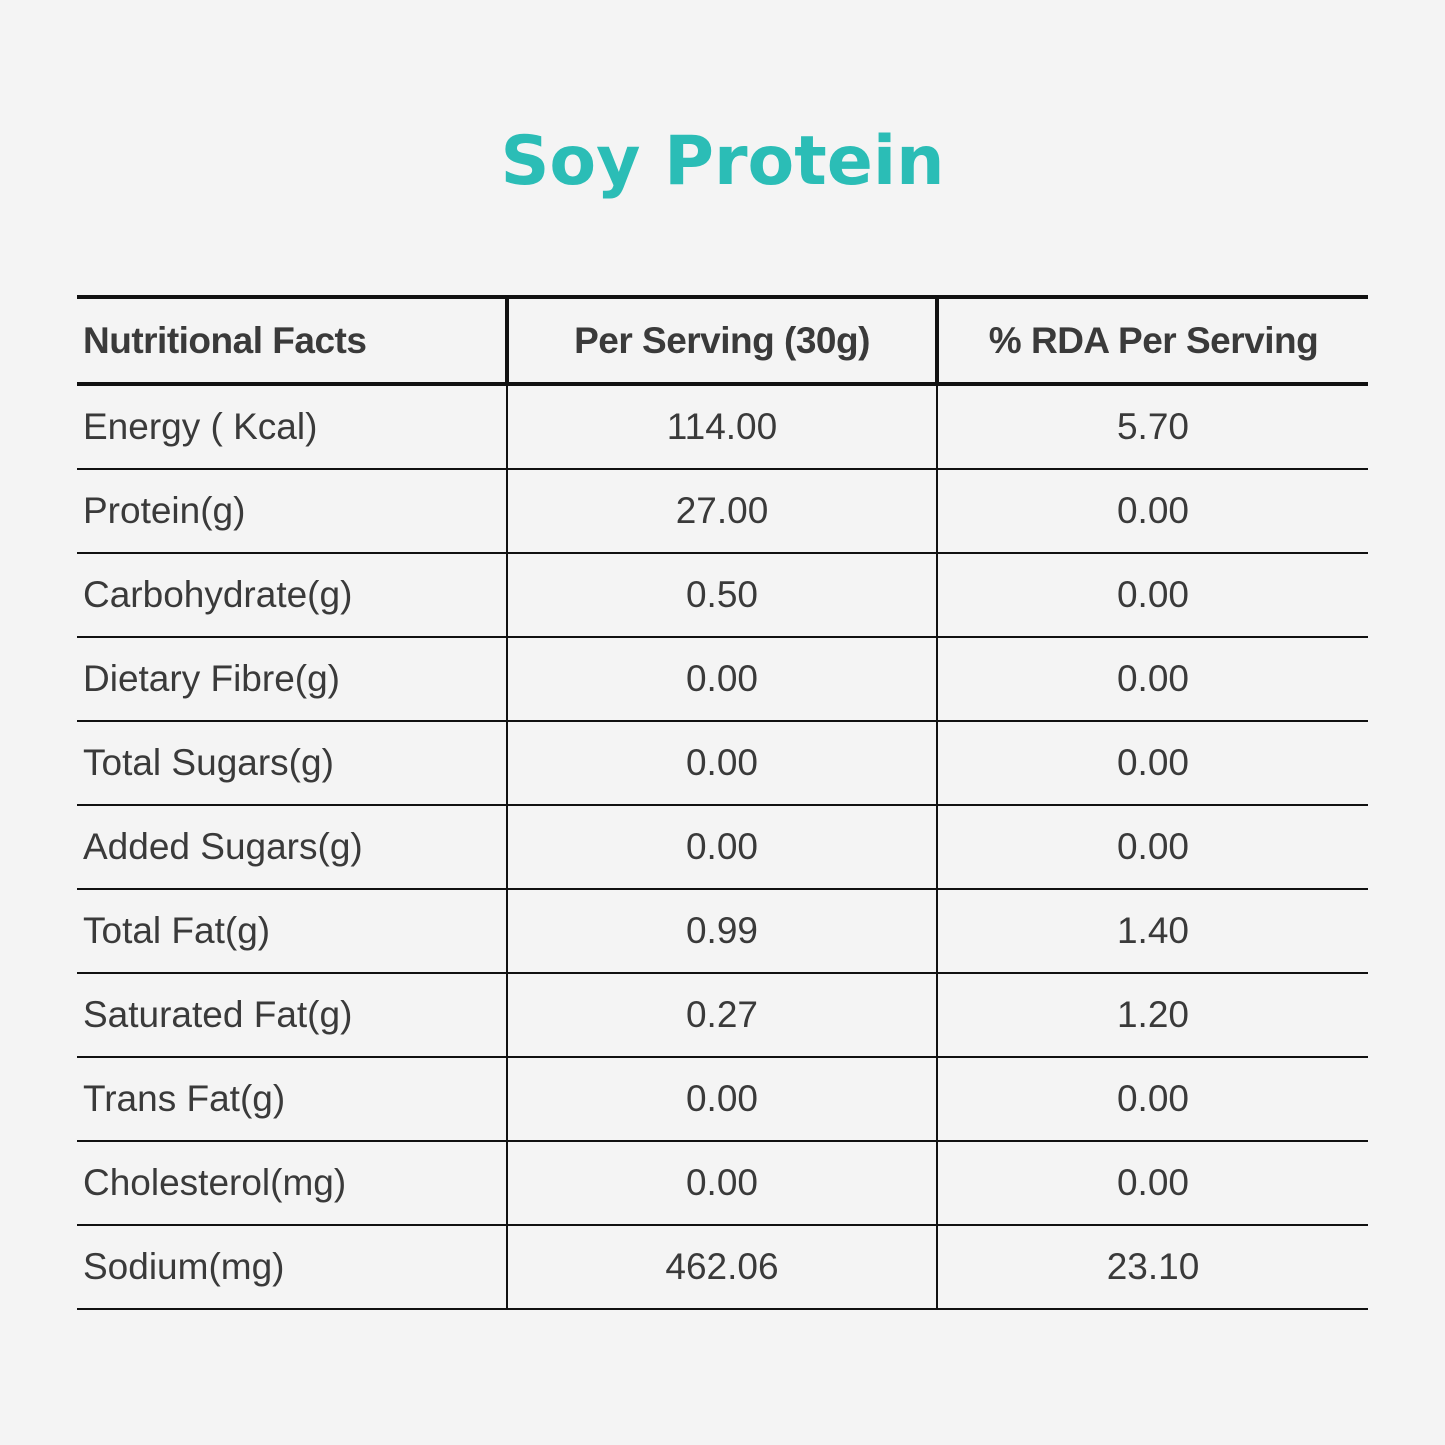 Image resolution: width=1445 pixels, height=1445 pixels. I want to click on column-header-nutritional-facts: Nutritional Facts, so click(292, 340).